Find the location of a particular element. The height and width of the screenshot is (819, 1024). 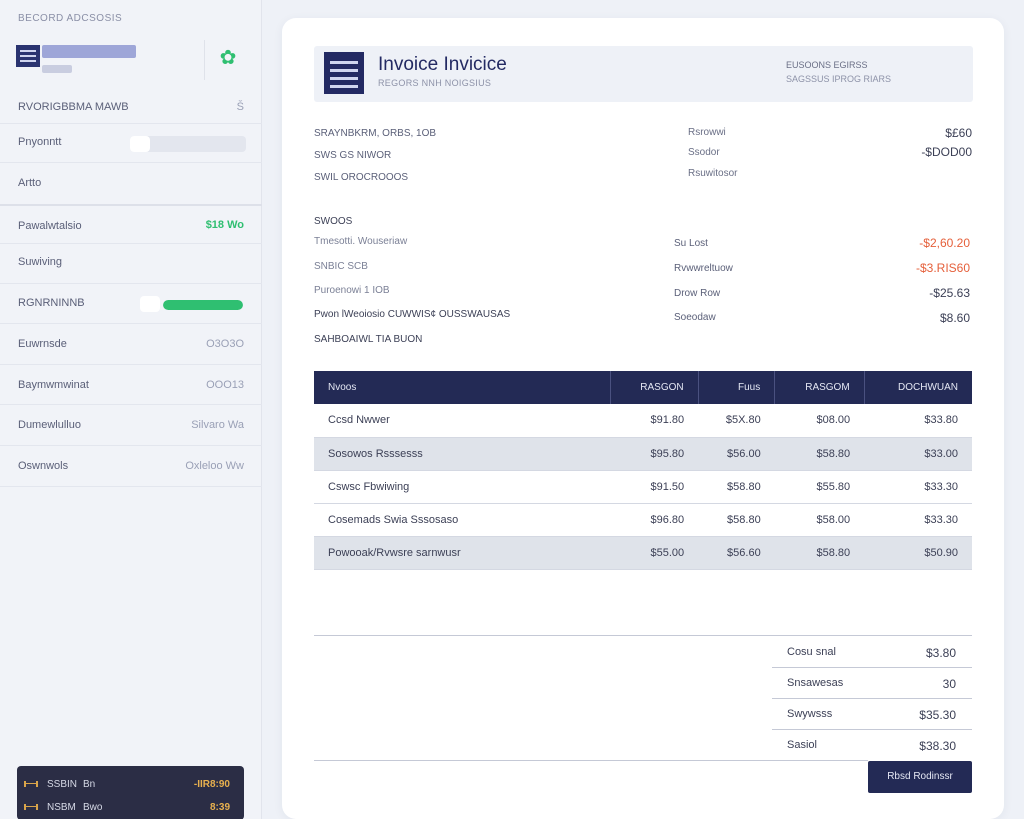

balance-label: Bwo is located at coordinates (93, 807).